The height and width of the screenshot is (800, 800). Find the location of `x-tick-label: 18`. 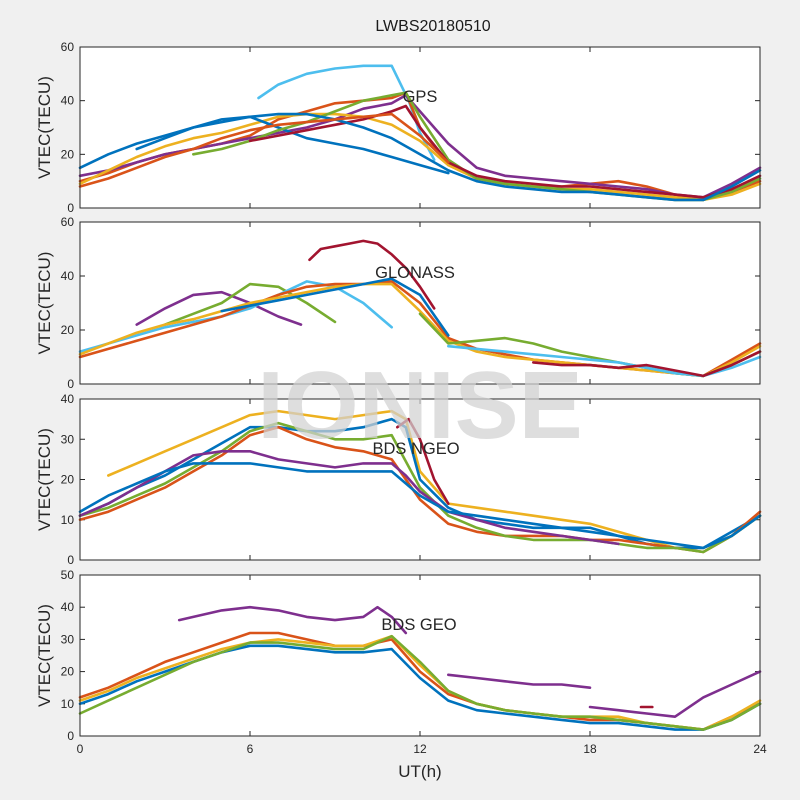

x-tick-label: 18 is located at coordinates (590, 749).